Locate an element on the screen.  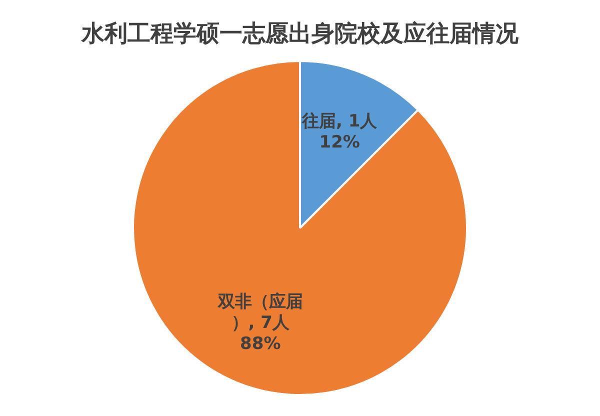
slice-label: 往届, 1人 12% is located at coordinates (339, 131).